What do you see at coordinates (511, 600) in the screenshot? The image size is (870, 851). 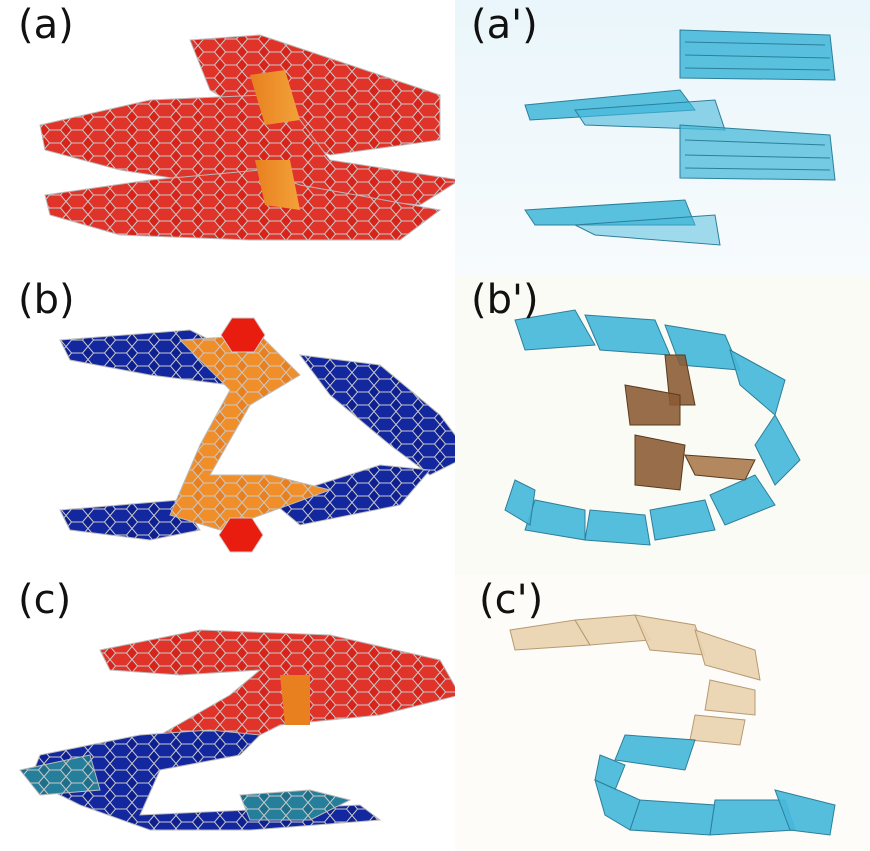 I see `panel-label-c-prime: (c')` at bounding box center [511, 600].